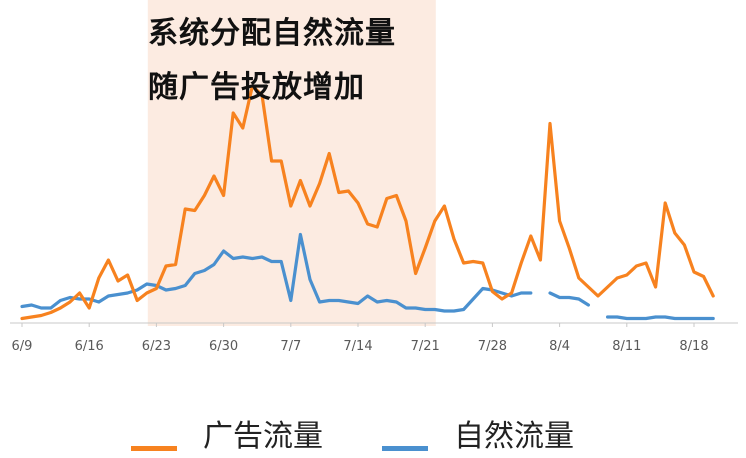 The width and height of the screenshot is (746, 458). Describe the element at coordinates (154, 448) in the screenshot. I see `legend-swatch-ad-traffic` at that location.